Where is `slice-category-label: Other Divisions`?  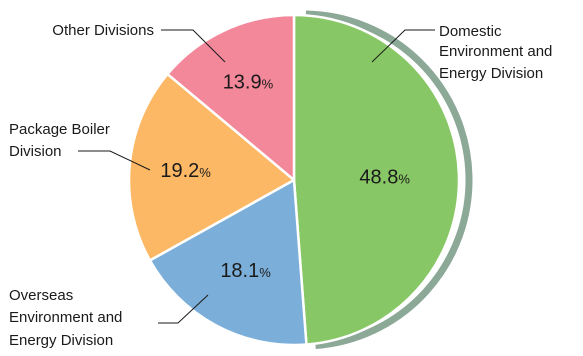 slice-category-label: Other Divisions is located at coordinates (103, 30).